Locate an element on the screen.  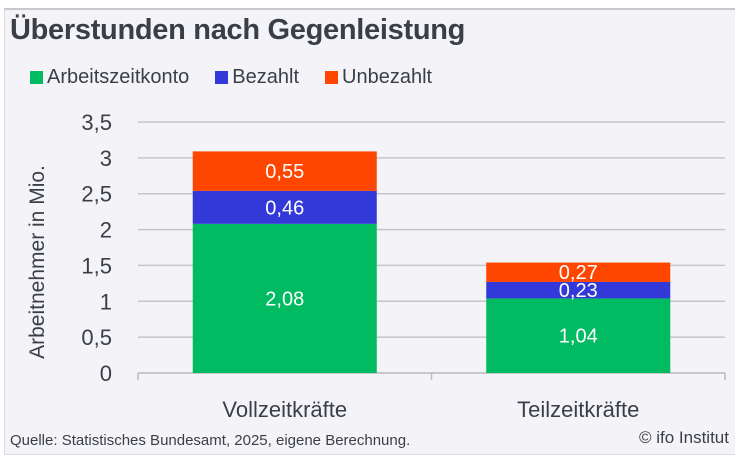
data-label: 1,04 is located at coordinates (578, 337).